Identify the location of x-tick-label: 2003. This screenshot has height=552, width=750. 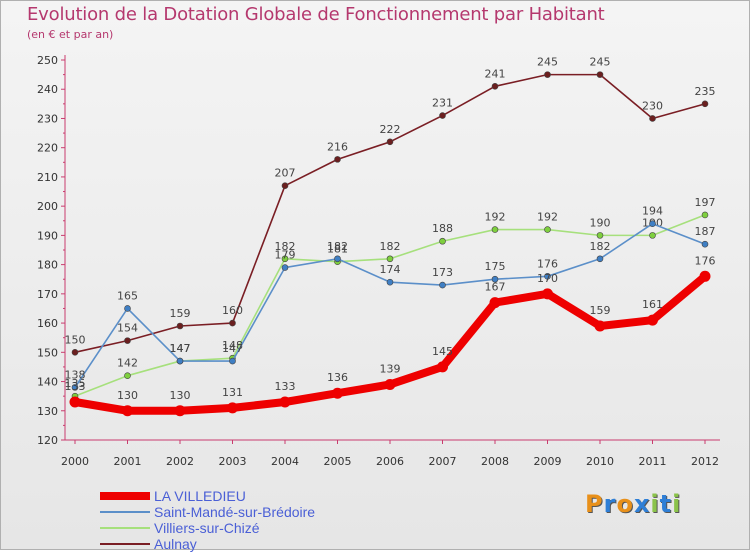
(233, 461).